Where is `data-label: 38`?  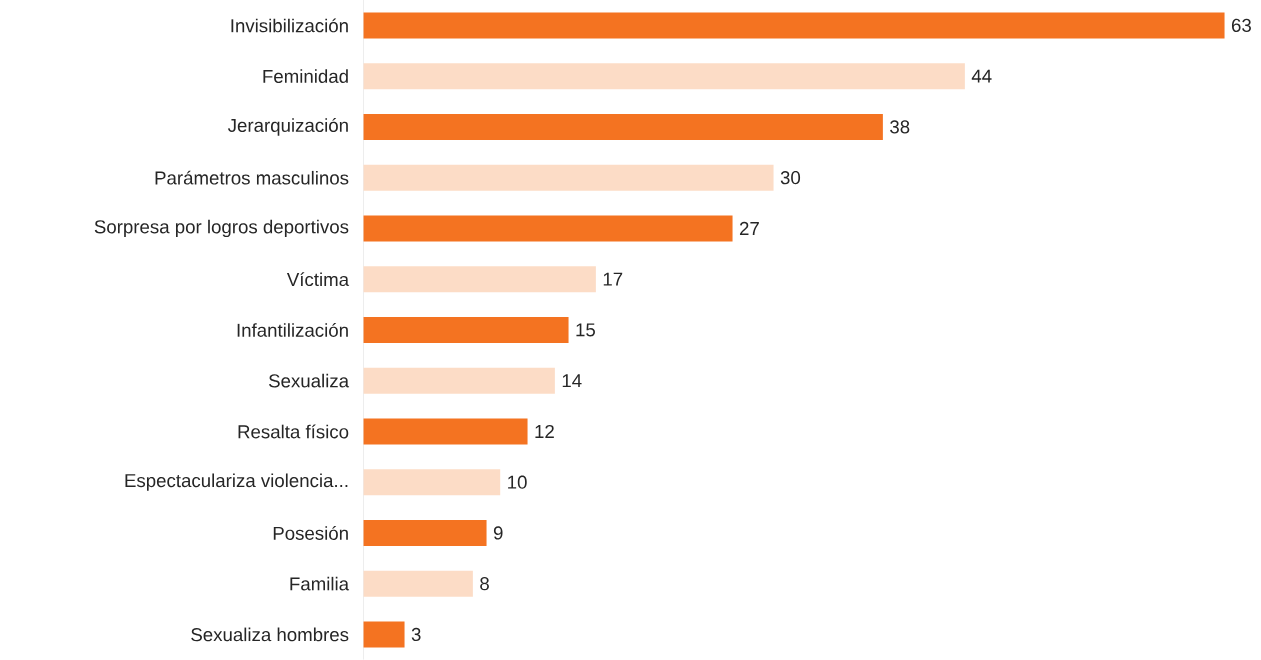 data-label: 38 is located at coordinates (900, 127).